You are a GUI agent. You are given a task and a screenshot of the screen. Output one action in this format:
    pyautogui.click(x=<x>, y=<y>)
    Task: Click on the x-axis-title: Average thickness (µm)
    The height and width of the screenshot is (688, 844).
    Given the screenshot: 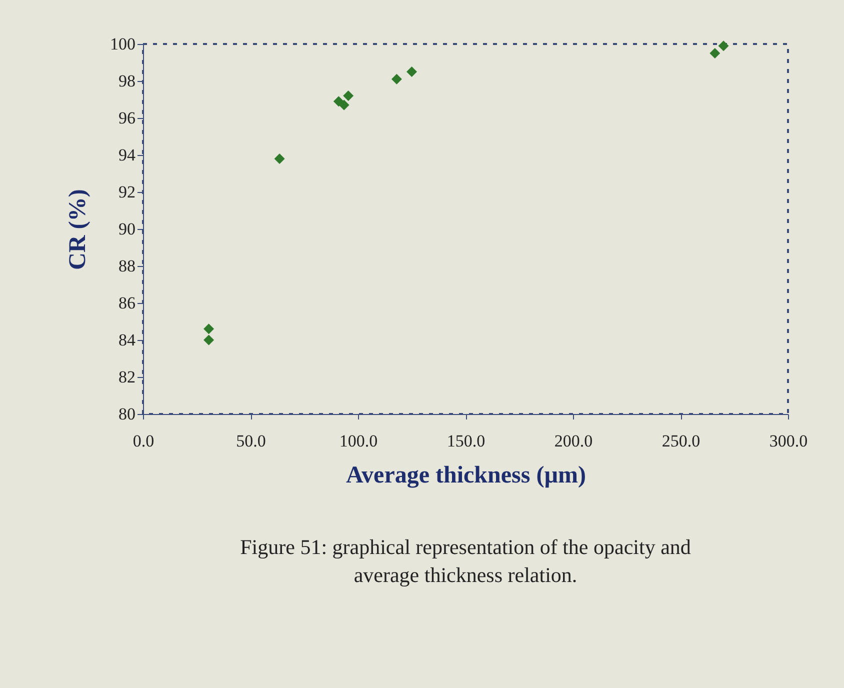 What is the action you would take?
    pyautogui.click(x=466, y=475)
    